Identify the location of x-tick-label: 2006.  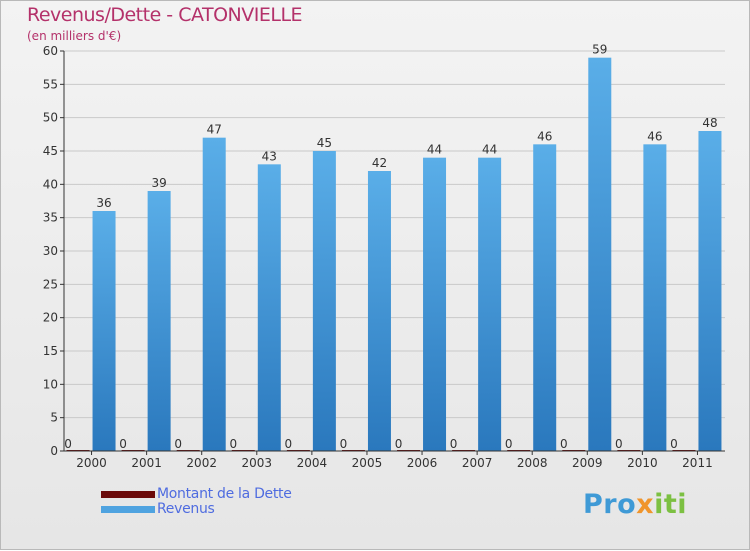
(422, 463).